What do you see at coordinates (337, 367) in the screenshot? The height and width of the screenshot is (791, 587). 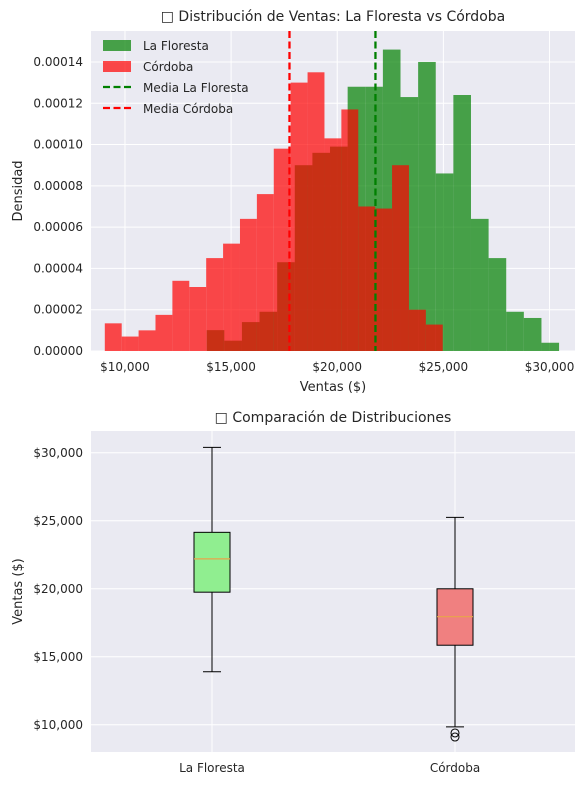 I see `x-tick-label: $20,000` at bounding box center [337, 367].